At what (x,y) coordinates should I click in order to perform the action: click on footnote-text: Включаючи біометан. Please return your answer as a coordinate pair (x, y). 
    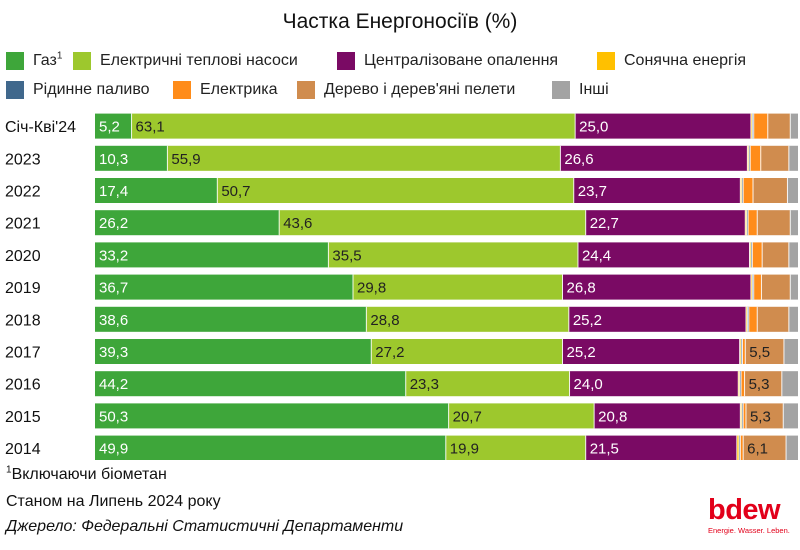
    Looking at the image, I should click on (89, 474).